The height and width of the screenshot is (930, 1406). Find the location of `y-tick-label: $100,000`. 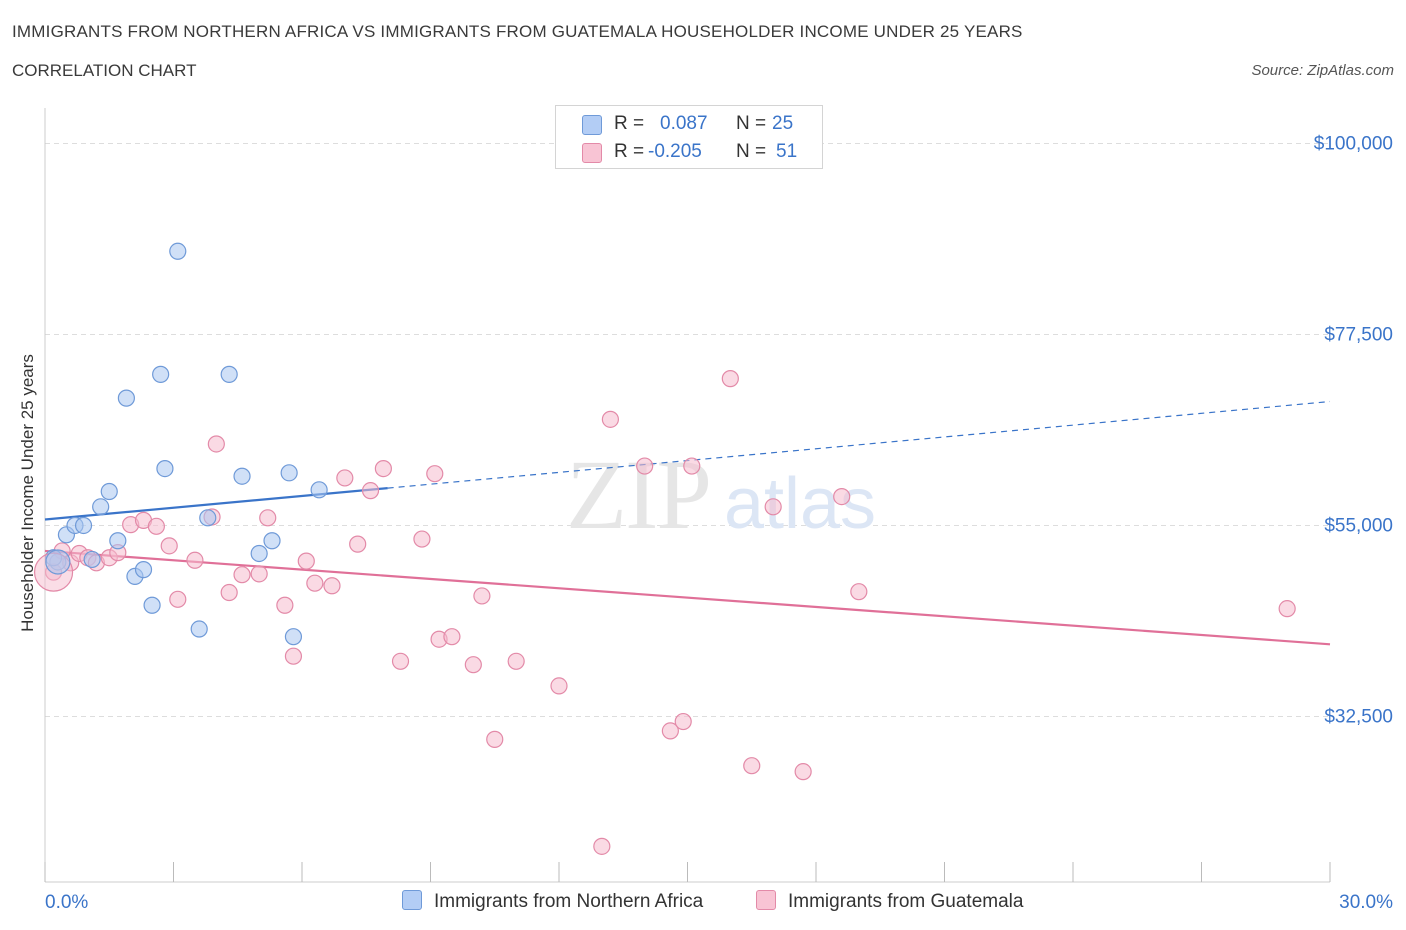

y-tick-label: $100,000 is located at coordinates (1353, 143).